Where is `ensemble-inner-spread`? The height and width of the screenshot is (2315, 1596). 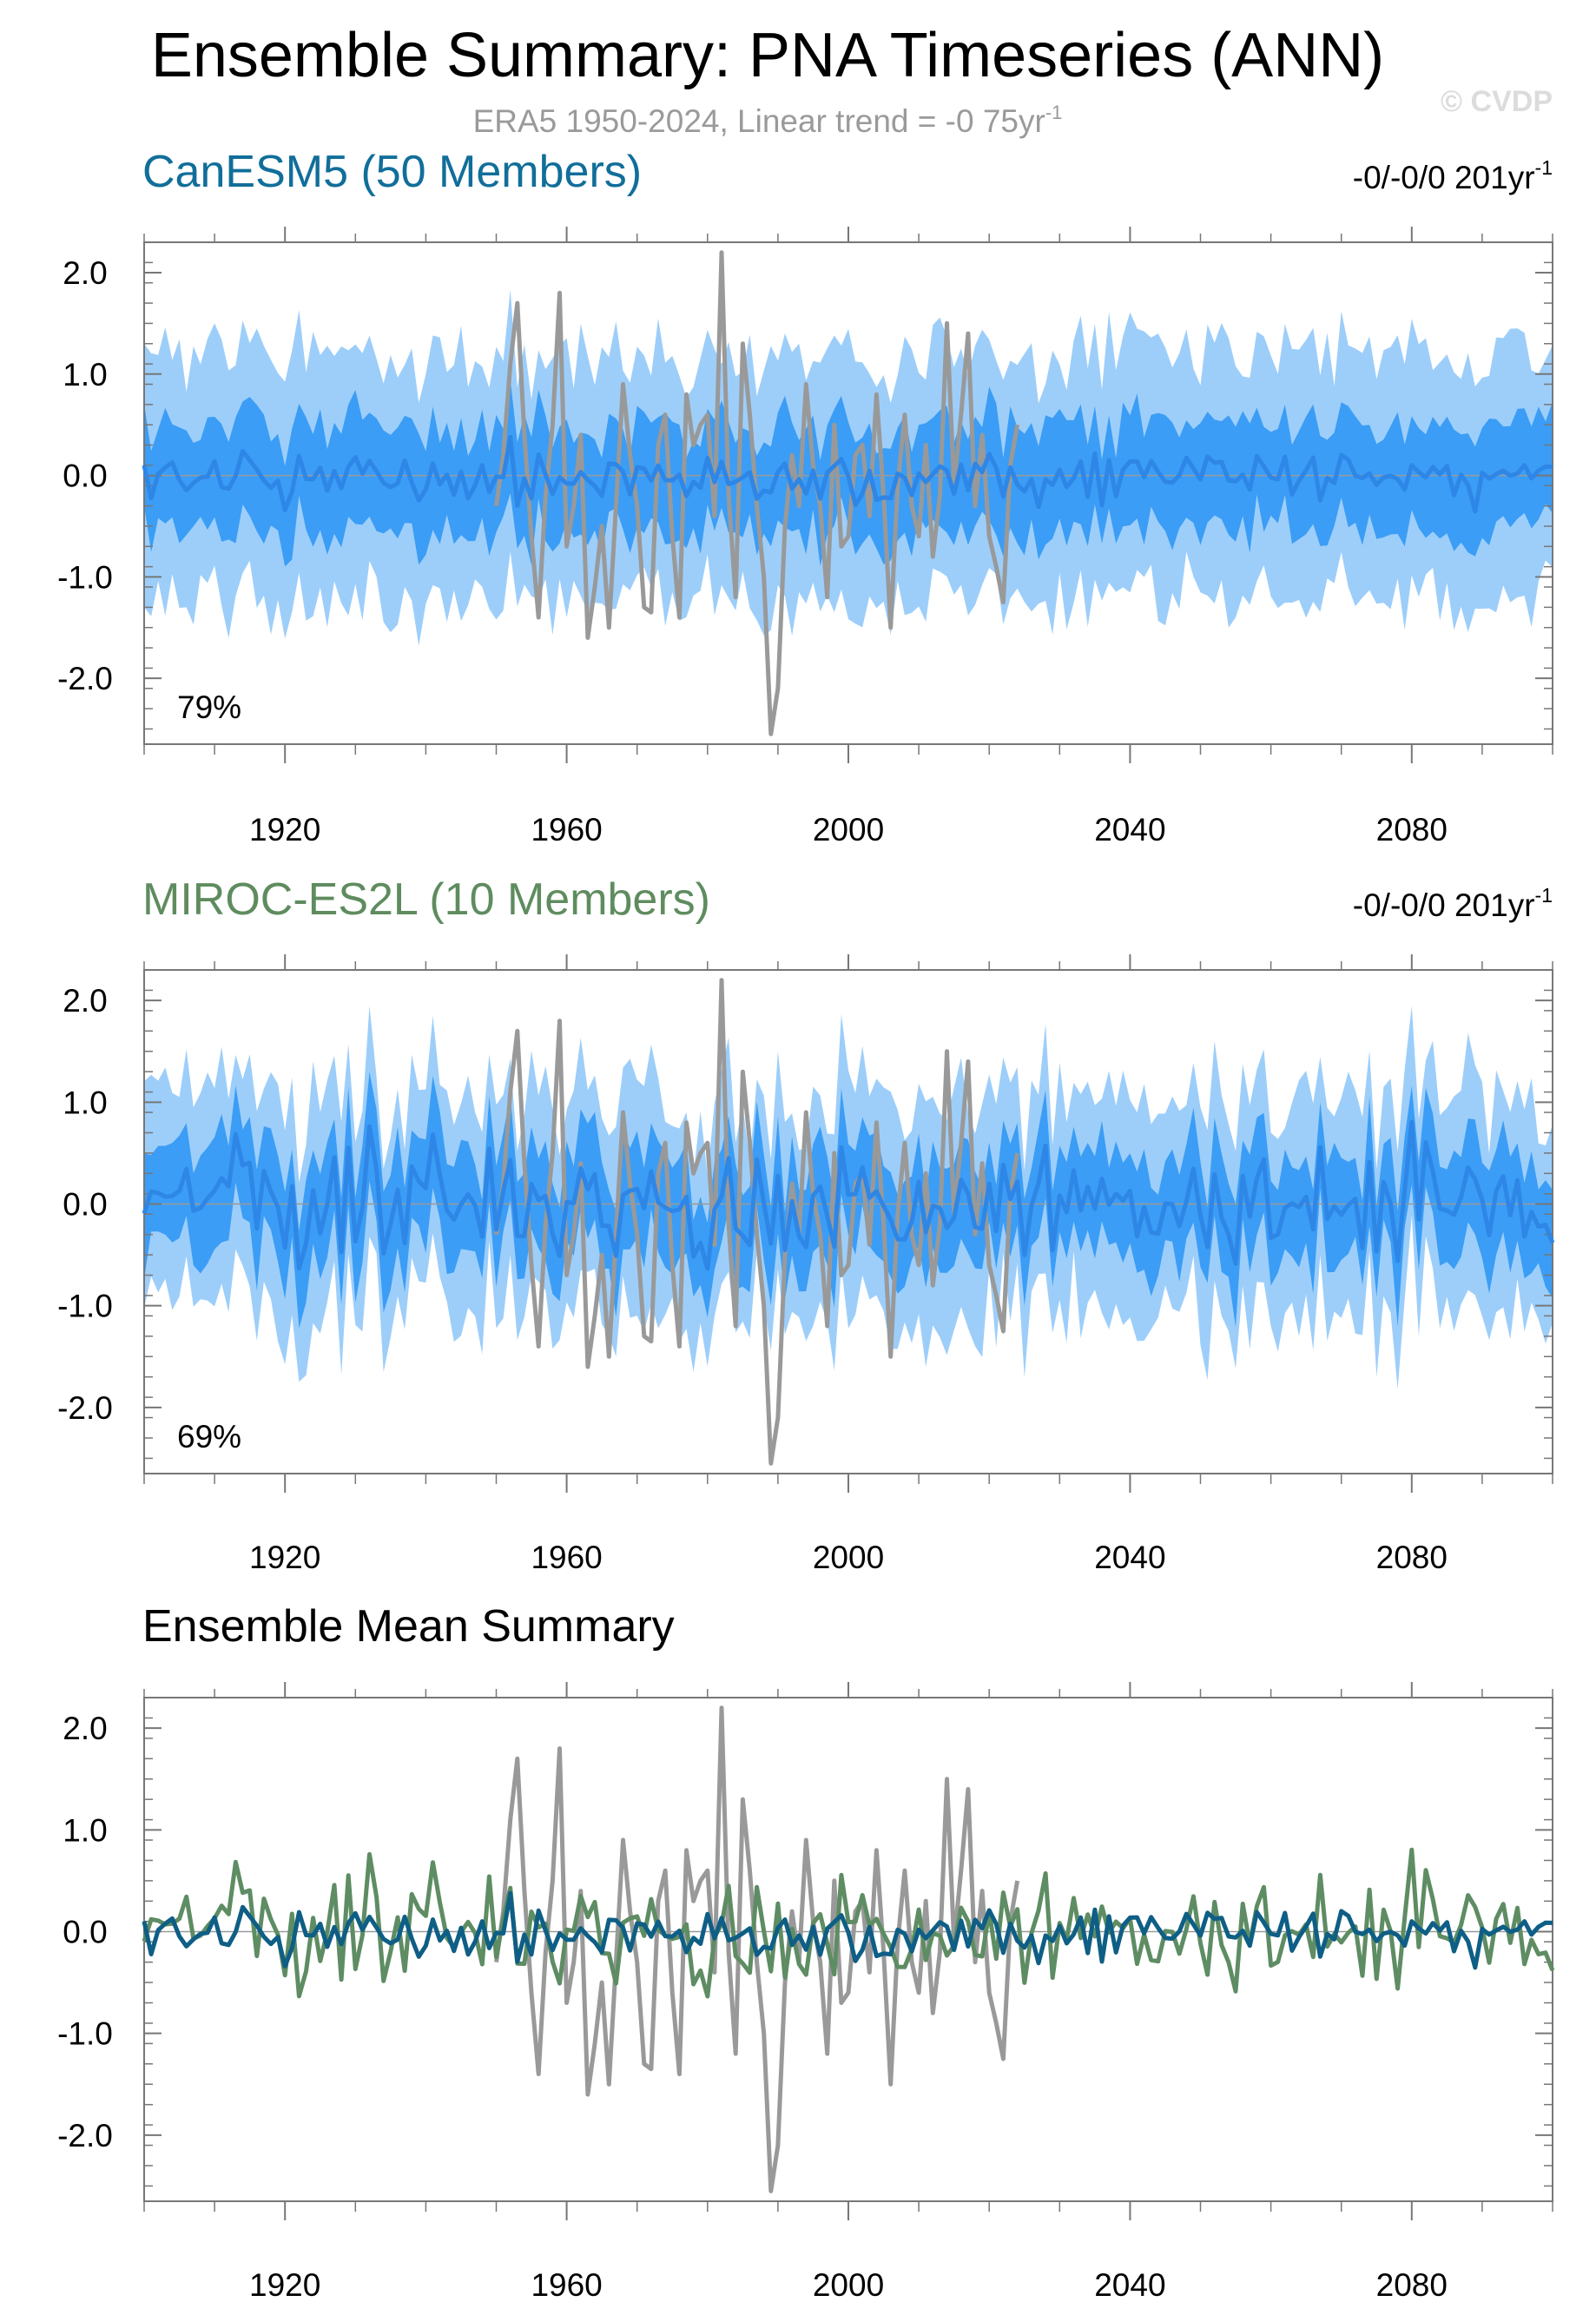 ensemble-inner-spread is located at coordinates (848, 1200).